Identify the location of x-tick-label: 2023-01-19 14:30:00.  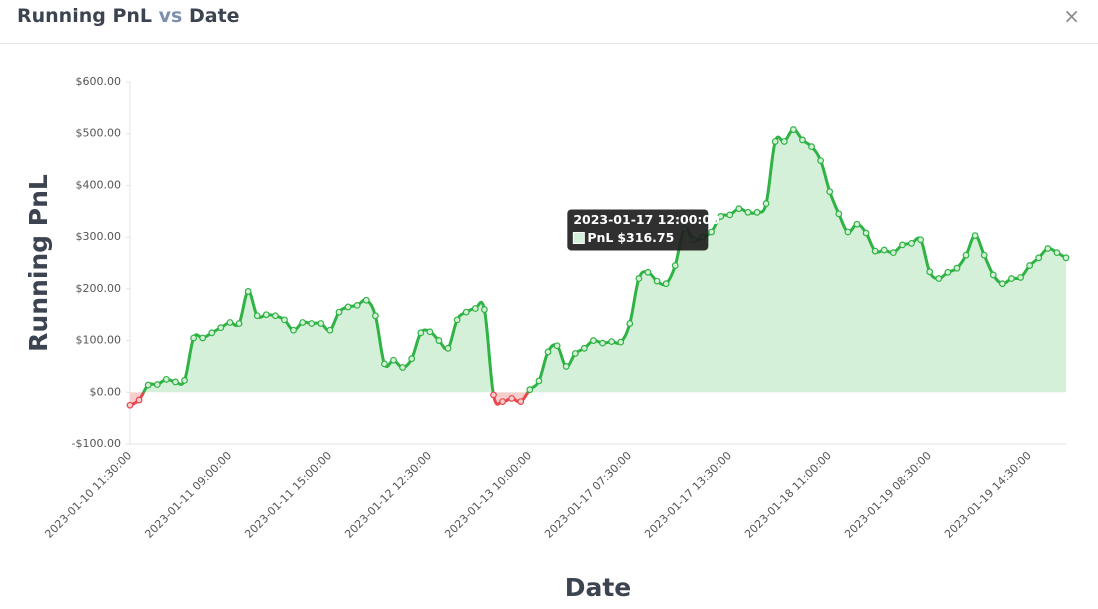
(988, 495).